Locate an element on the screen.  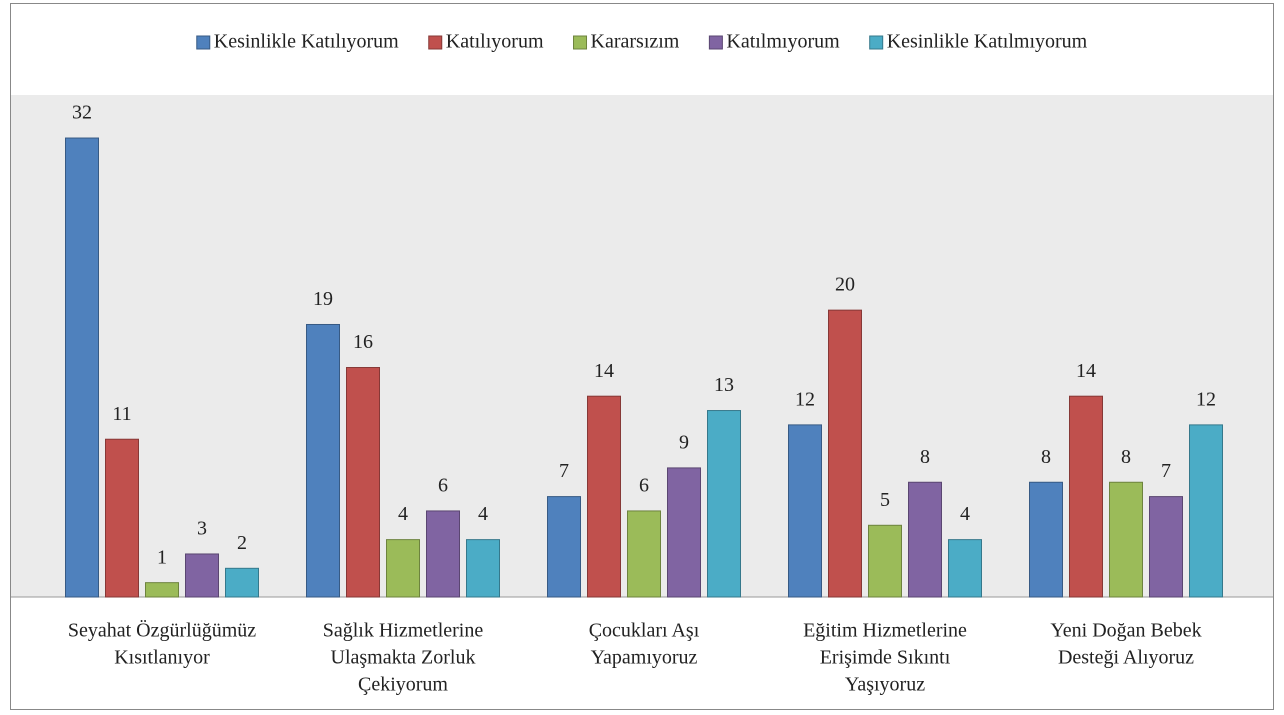
value-label: 32 is located at coordinates (82, 113).